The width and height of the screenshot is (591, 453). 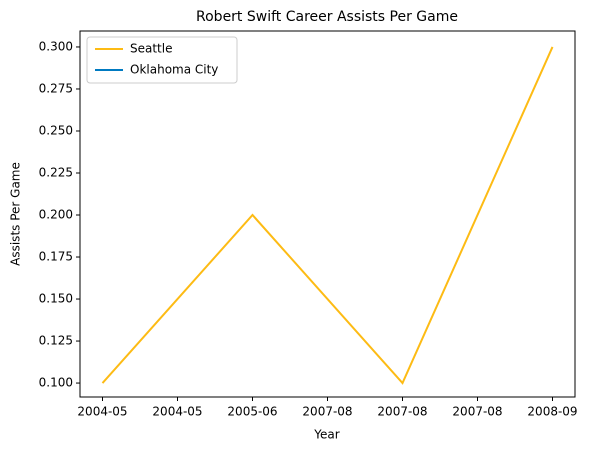 I want to click on legend-label: Seattle, so click(x=151, y=49).